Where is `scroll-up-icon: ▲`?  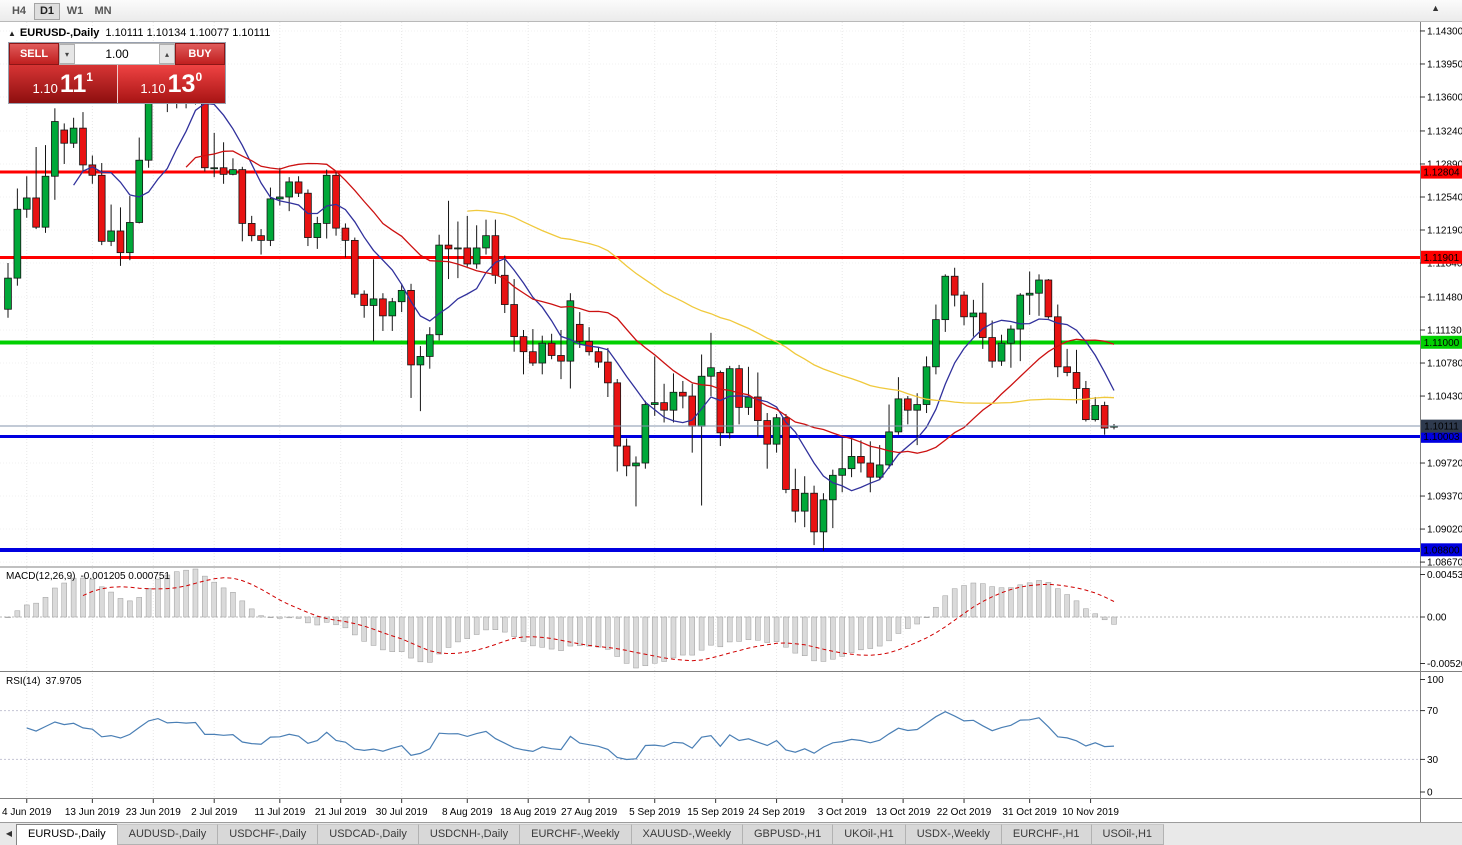 scroll-up-icon: ▲ is located at coordinates (1435, 8).